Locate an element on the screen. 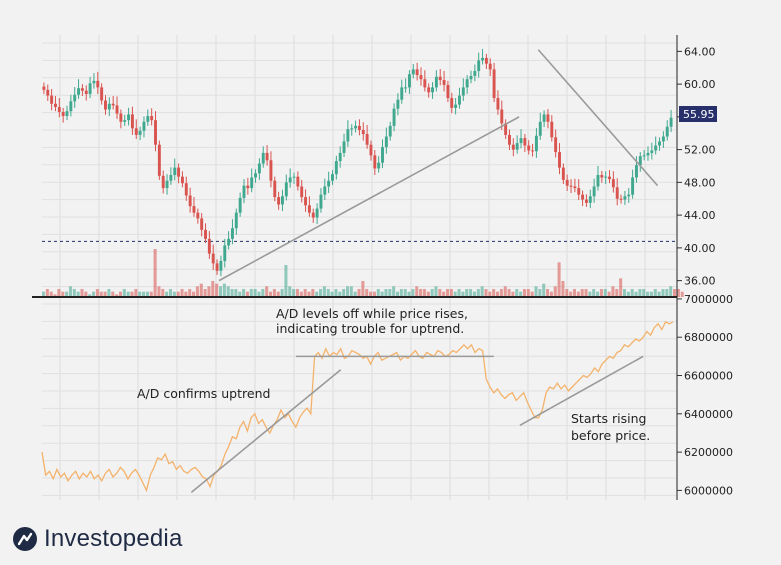 The image size is (781, 565). investopedia-logo: Investopedia is located at coordinates (97, 539).